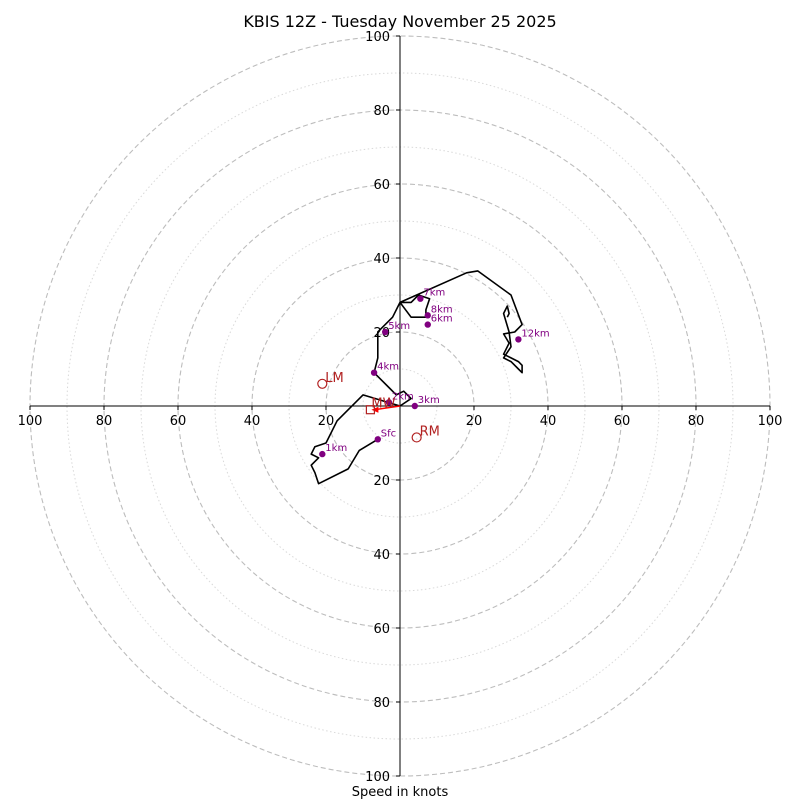 The height and width of the screenshot is (800, 800). I want to click on height-marker-label: Sfc, so click(388, 433).